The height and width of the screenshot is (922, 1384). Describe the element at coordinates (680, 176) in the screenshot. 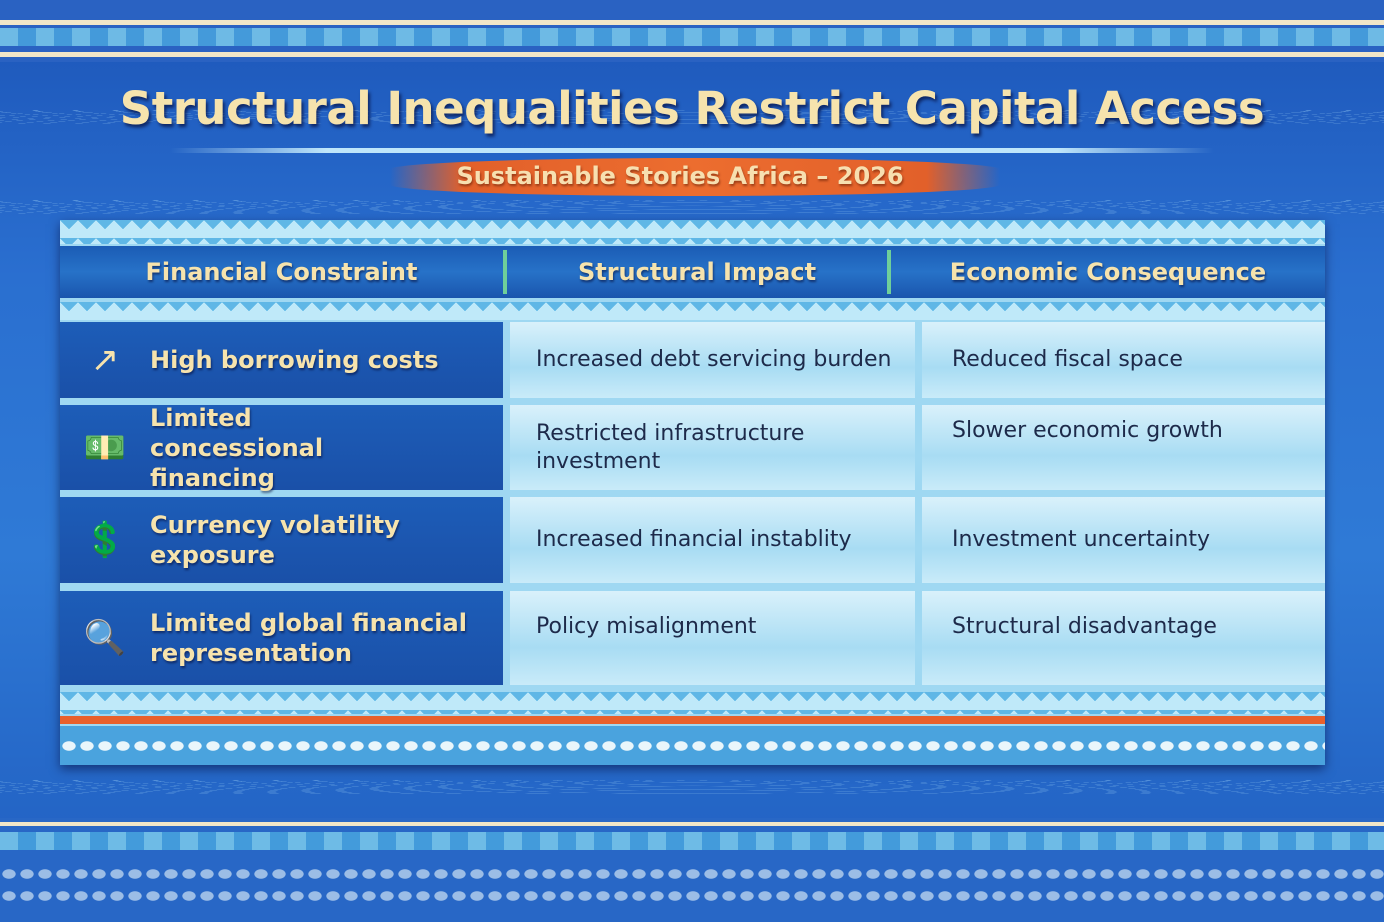

I see `page-subtitle: Sustainable Stories Africa – 2026` at that location.